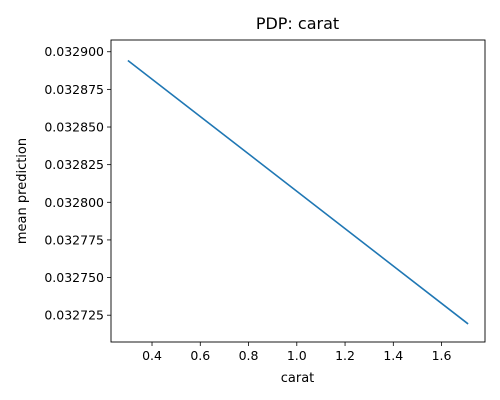 Image resolution: width=500 pixels, height=400 pixels. What do you see at coordinates (297, 23) in the screenshot?
I see `chart-title: PDP: carat` at bounding box center [297, 23].